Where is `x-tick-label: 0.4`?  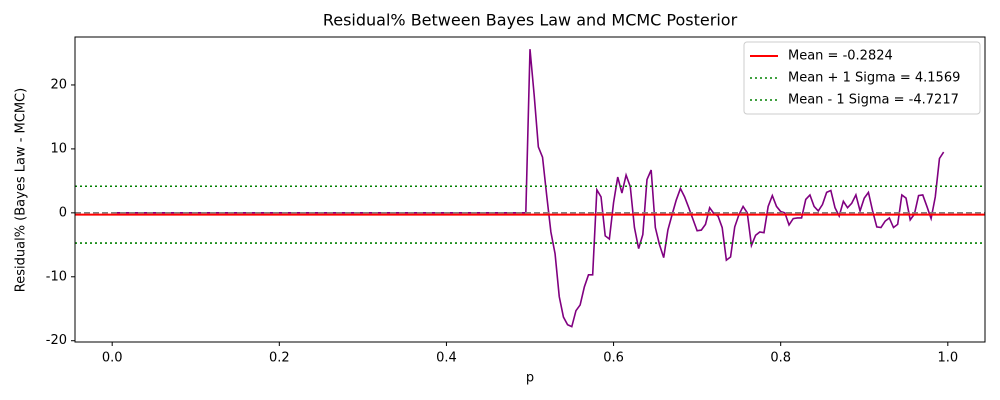
x-tick-label: 0.4 is located at coordinates (446, 358).